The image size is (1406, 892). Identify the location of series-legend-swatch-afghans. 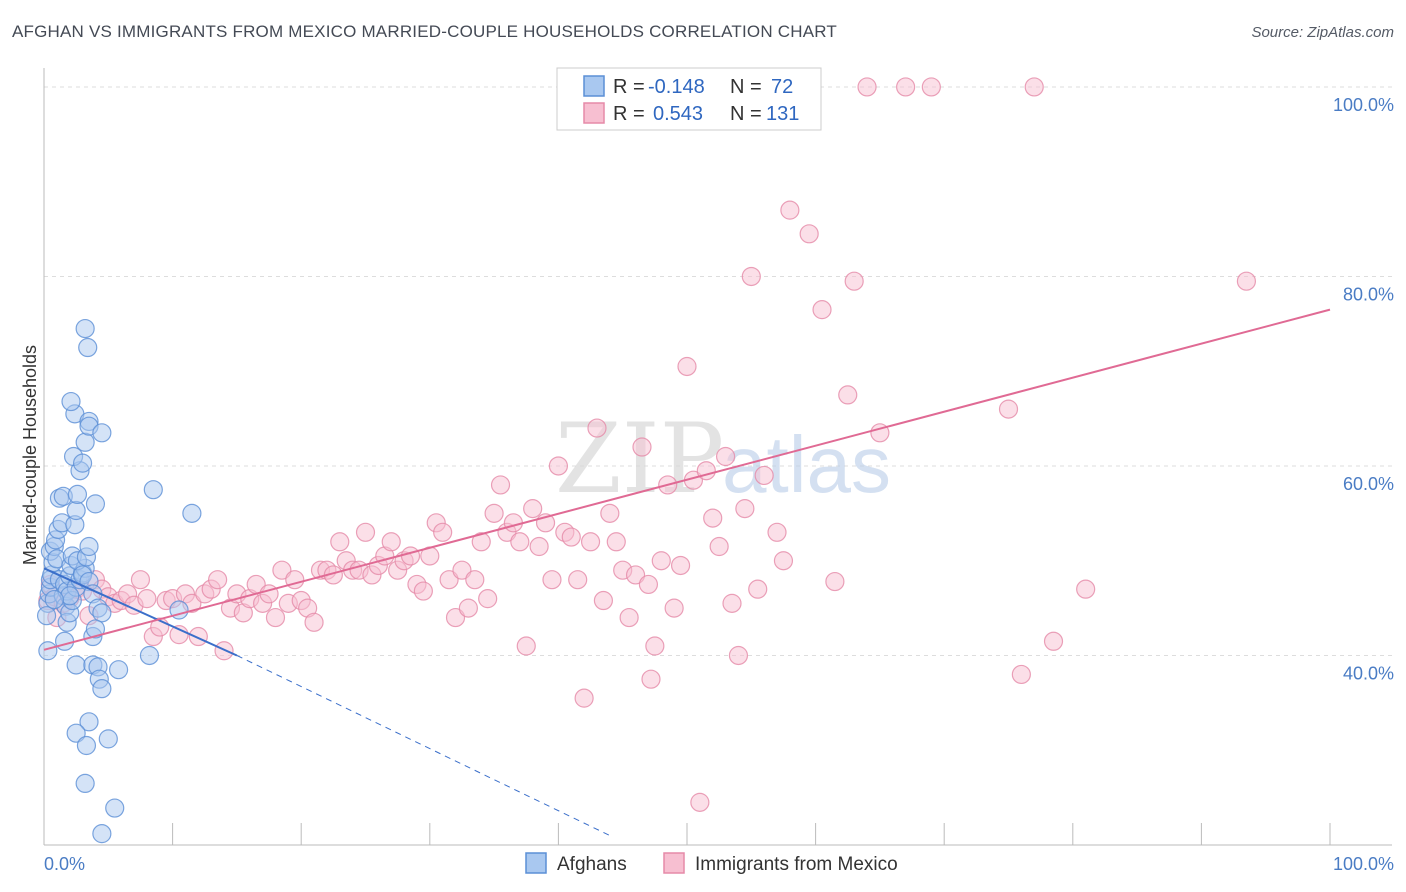
(536, 863).